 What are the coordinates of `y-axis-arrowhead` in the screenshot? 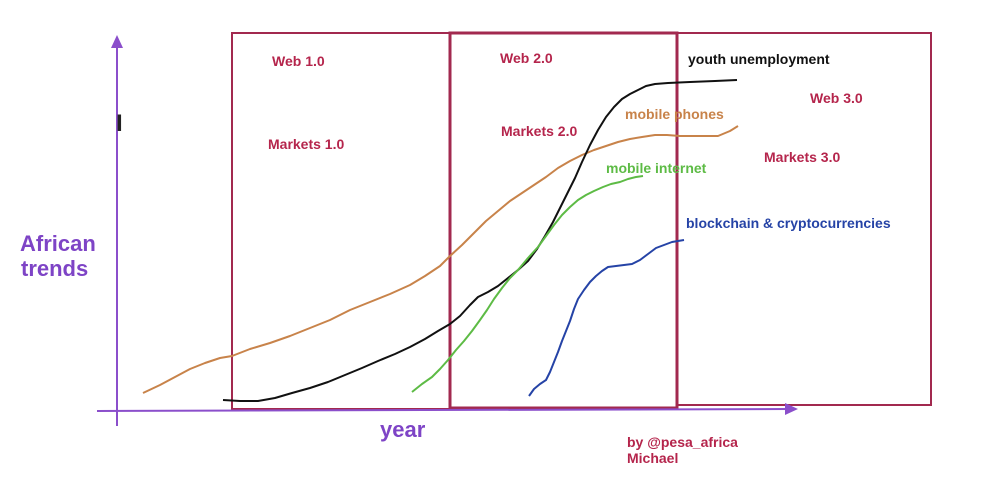 It's located at (117, 41).